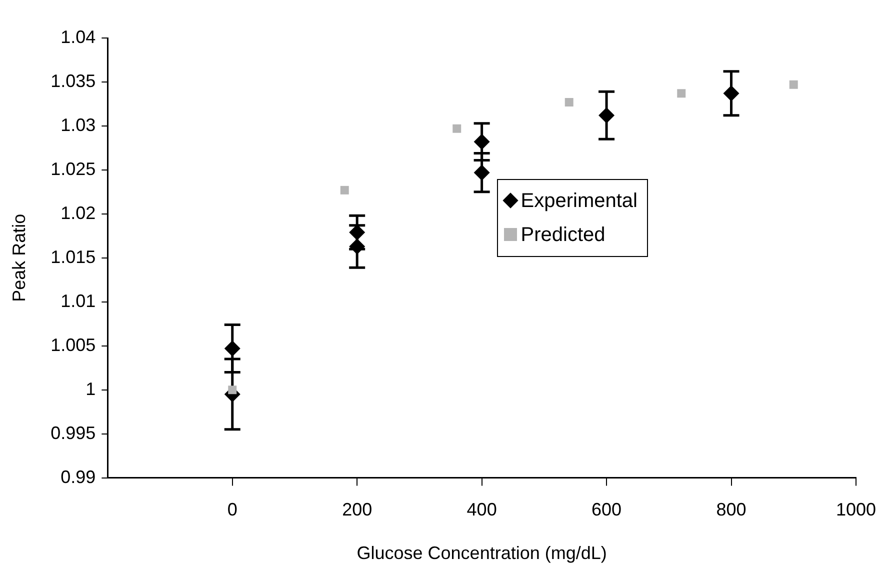  I want to click on x-tick-label: 0, so click(232, 510).